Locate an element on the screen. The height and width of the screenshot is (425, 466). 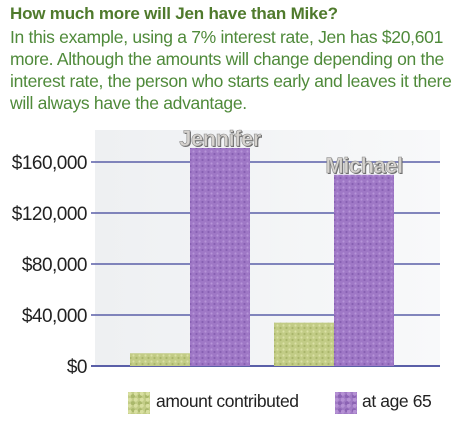
legend-label-age65: at age 65 is located at coordinates (397, 401).